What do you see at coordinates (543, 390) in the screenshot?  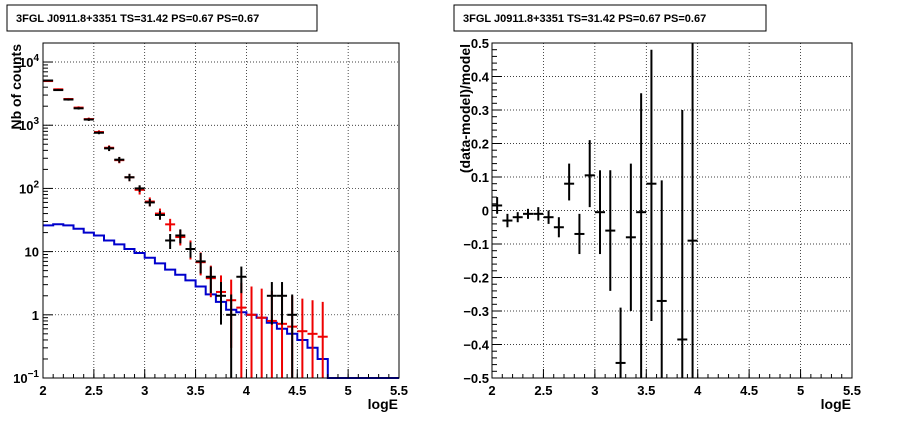 I see `residuals-x-tick-label: 2.5` at bounding box center [543, 390].